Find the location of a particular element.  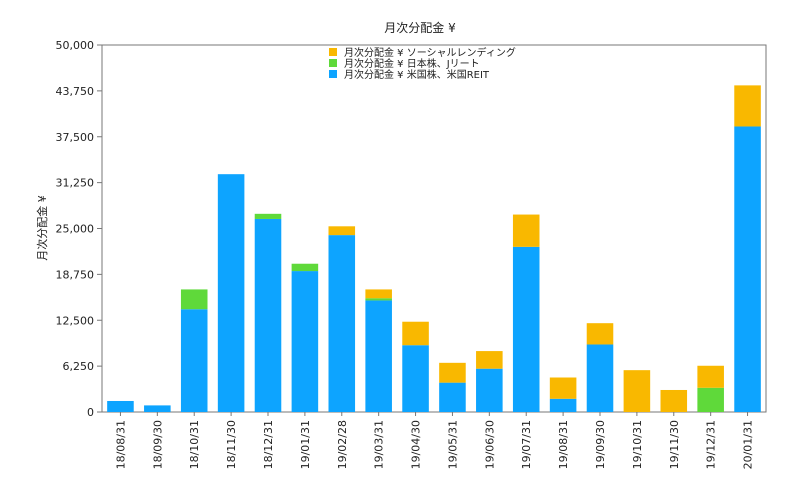

x-tick-label: 19/12/31 is located at coordinates (711, 444).